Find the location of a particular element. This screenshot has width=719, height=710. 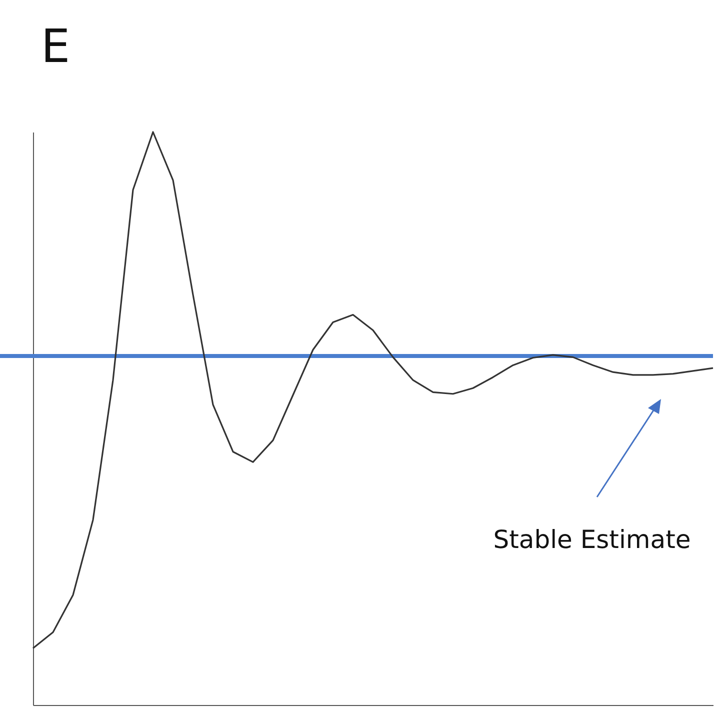

annotation: Stable Estimate is located at coordinates (592, 539).